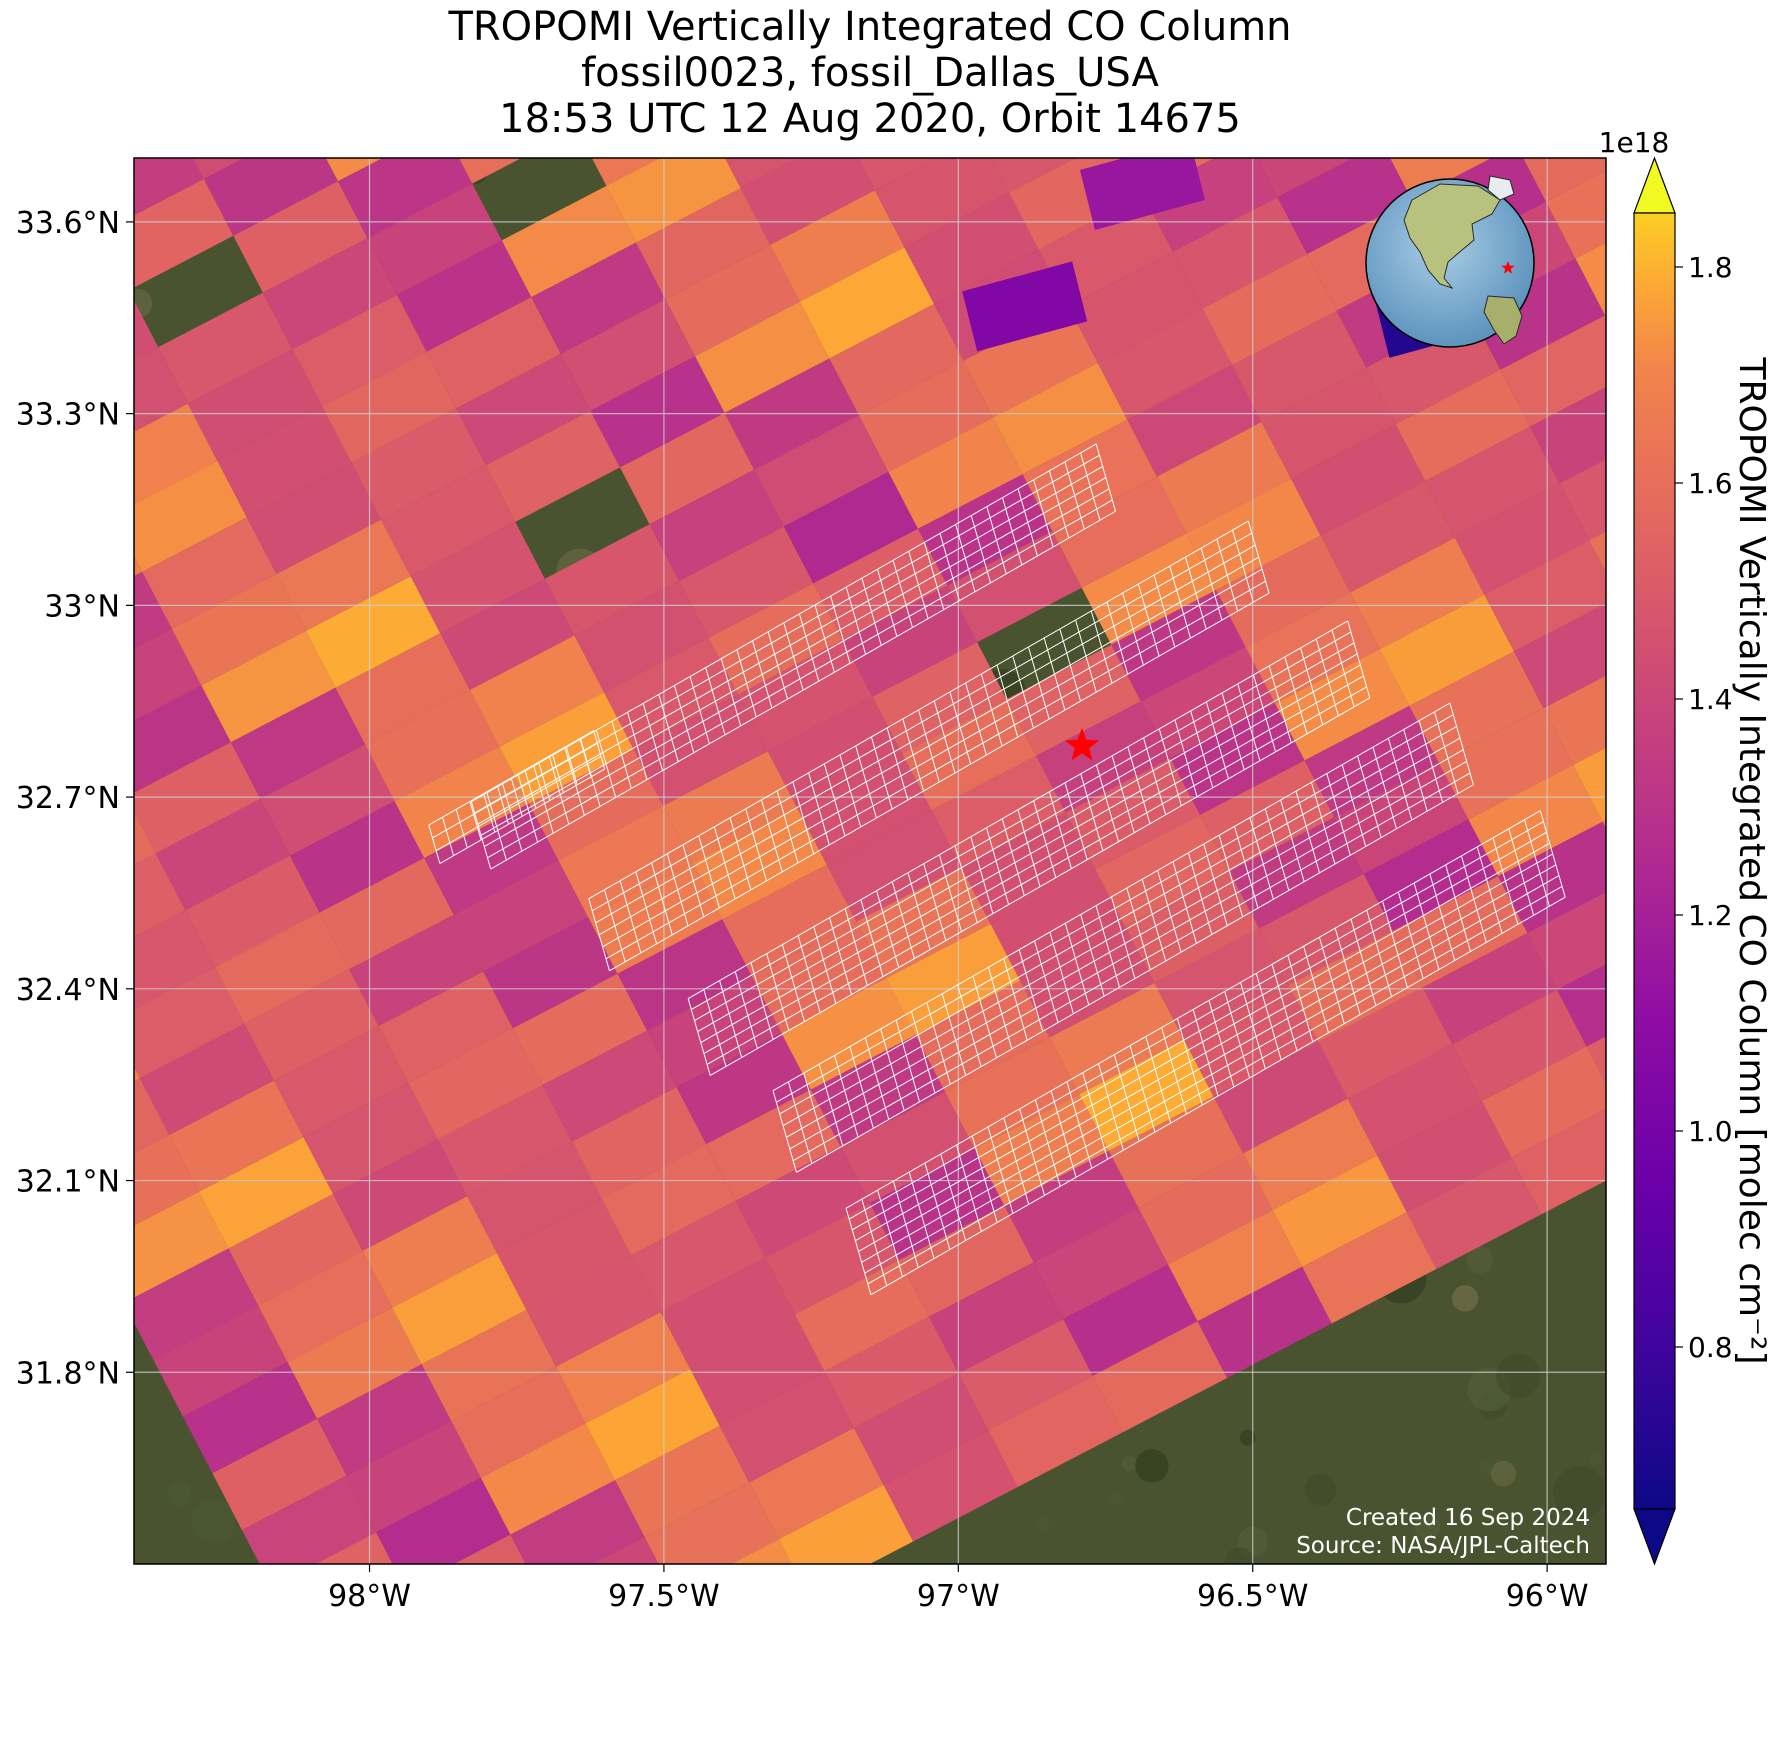 The width and height of the screenshot is (1788, 1748). I want to click on colorbar-multiplier: 1e18, so click(1634, 142).